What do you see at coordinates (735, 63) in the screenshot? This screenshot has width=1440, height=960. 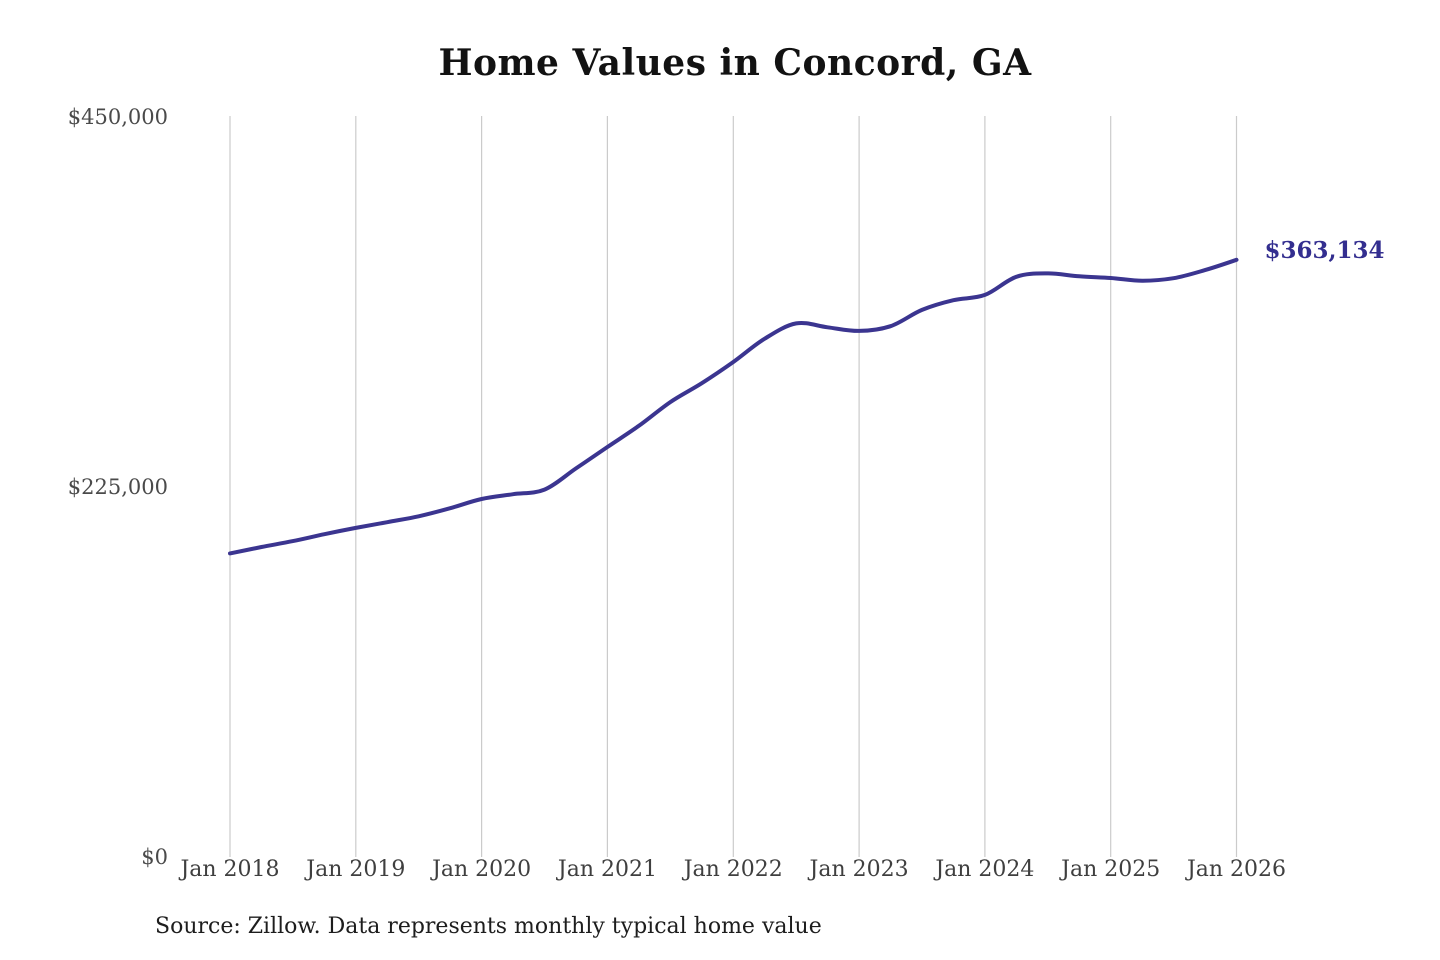 I see `chart-title: Home Values in Concord, GA` at bounding box center [735, 63].